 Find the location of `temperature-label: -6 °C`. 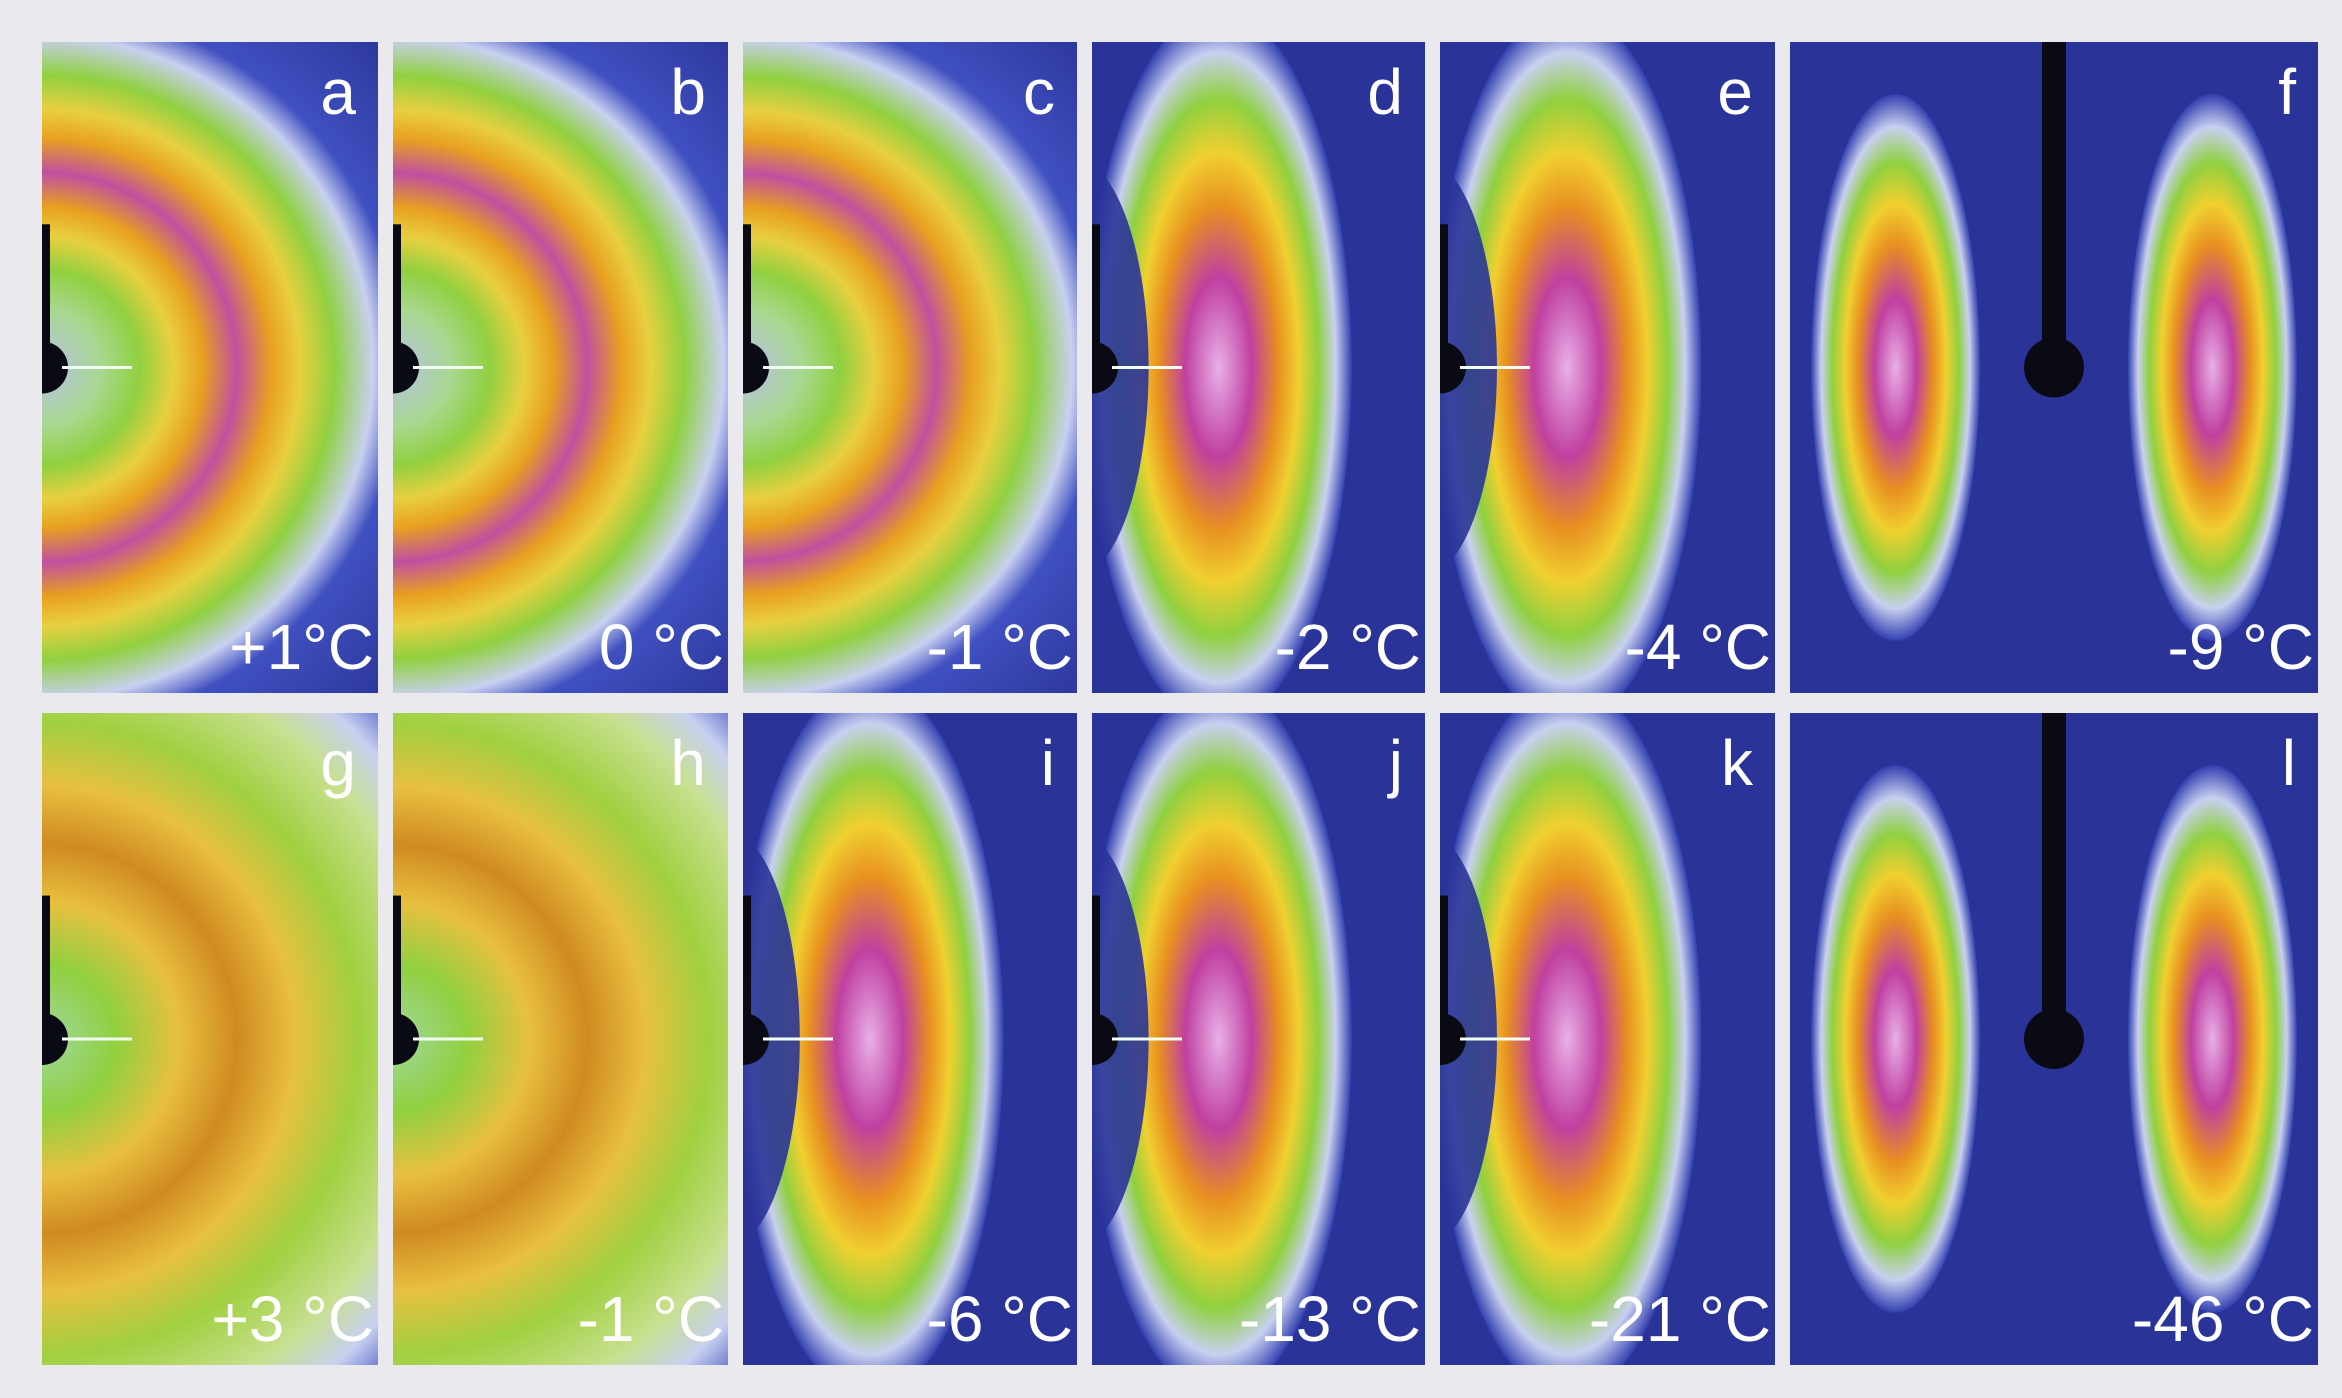

temperature-label: -6 °C is located at coordinates (1000, 1319).